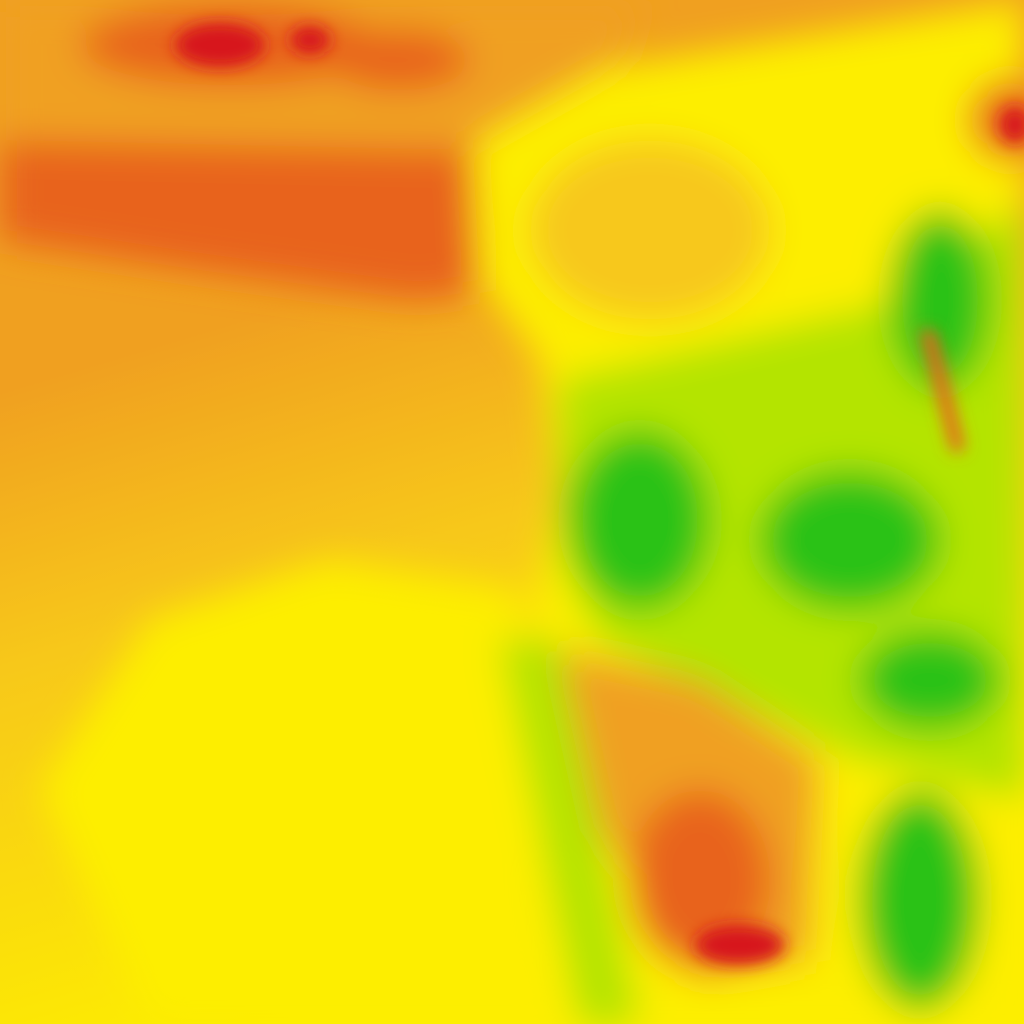 This screenshot has width=1024, height=1024. What do you see at coordinates (400, 60) in the screenshot?
I see `north-hot-b` at bounding box center [400, 60].